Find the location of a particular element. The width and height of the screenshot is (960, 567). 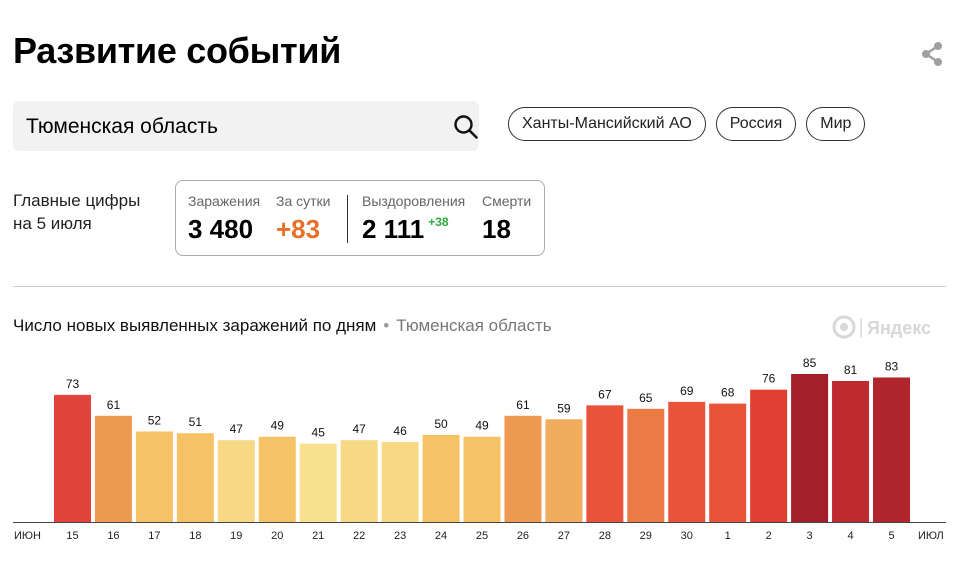

search-input is located at coordinates (225, 127).